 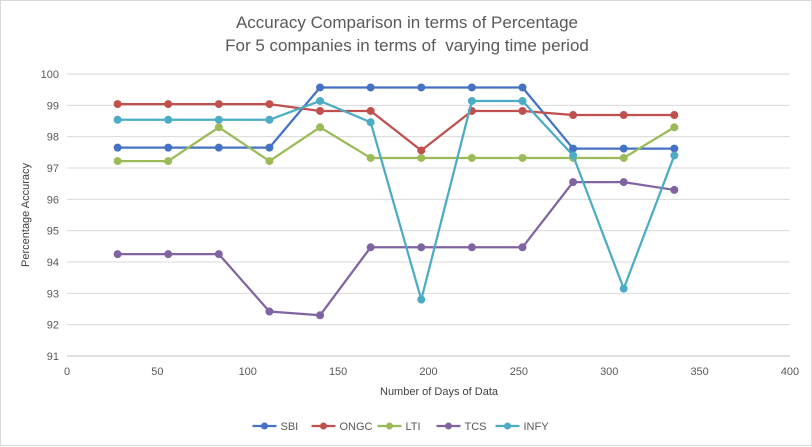 What do you see at coordinates (476, 427) in the screenshot?
I see `legend-label-tcs: TCS` at bounding box center [476, 427].